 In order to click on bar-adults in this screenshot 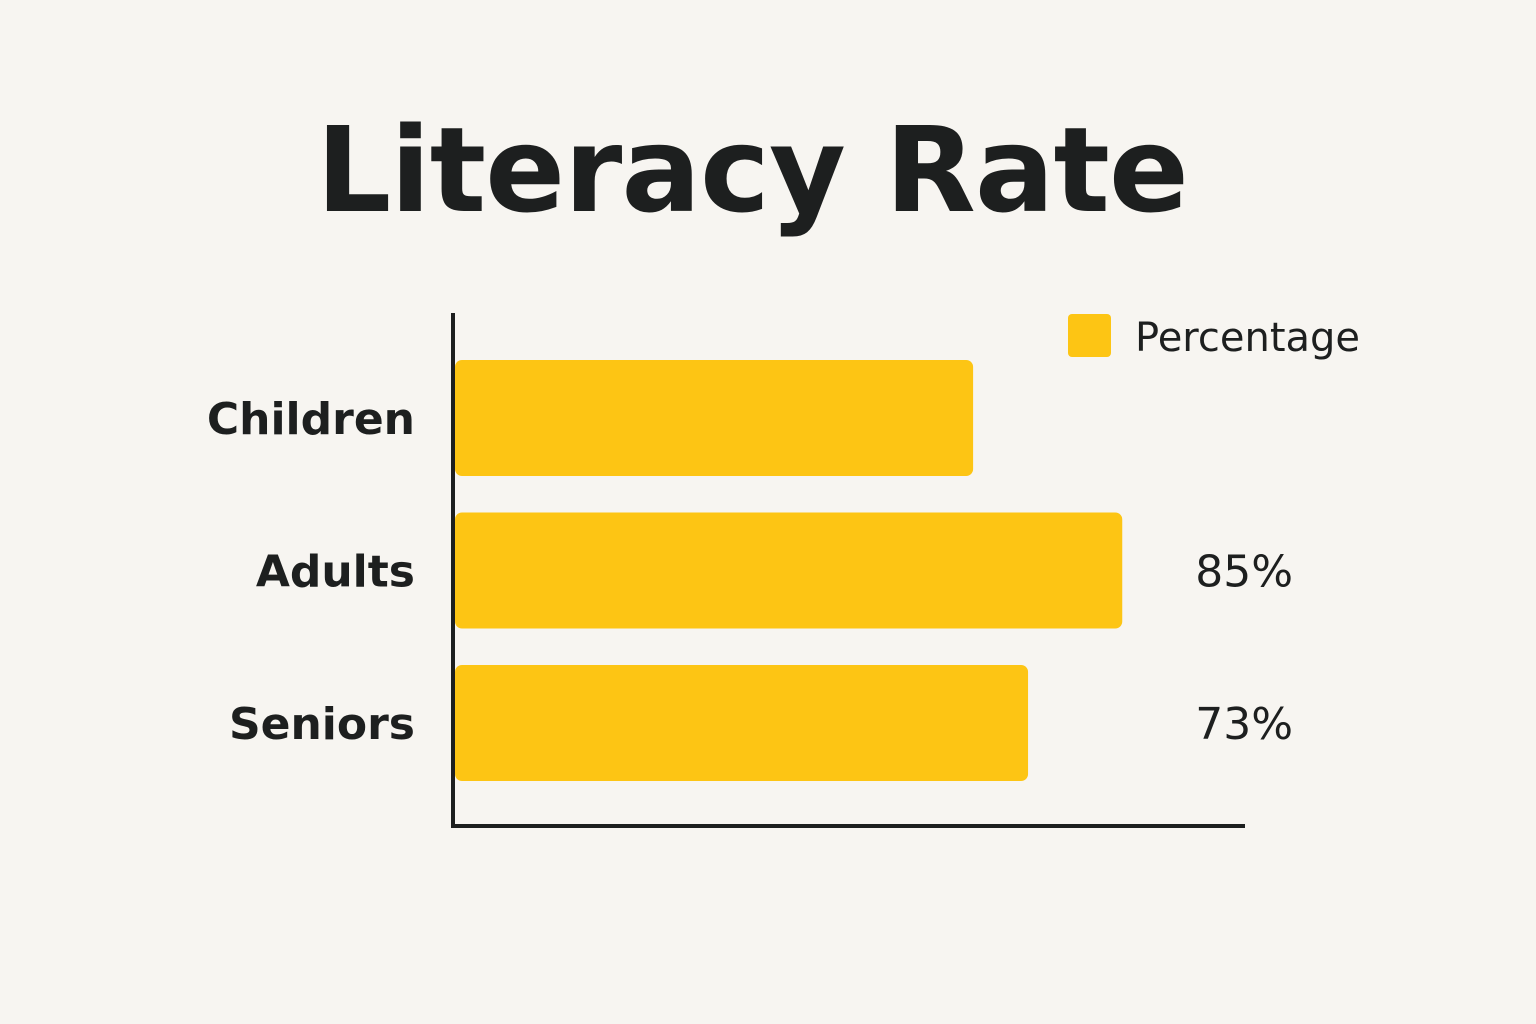, I will do `click(789, 570)`.